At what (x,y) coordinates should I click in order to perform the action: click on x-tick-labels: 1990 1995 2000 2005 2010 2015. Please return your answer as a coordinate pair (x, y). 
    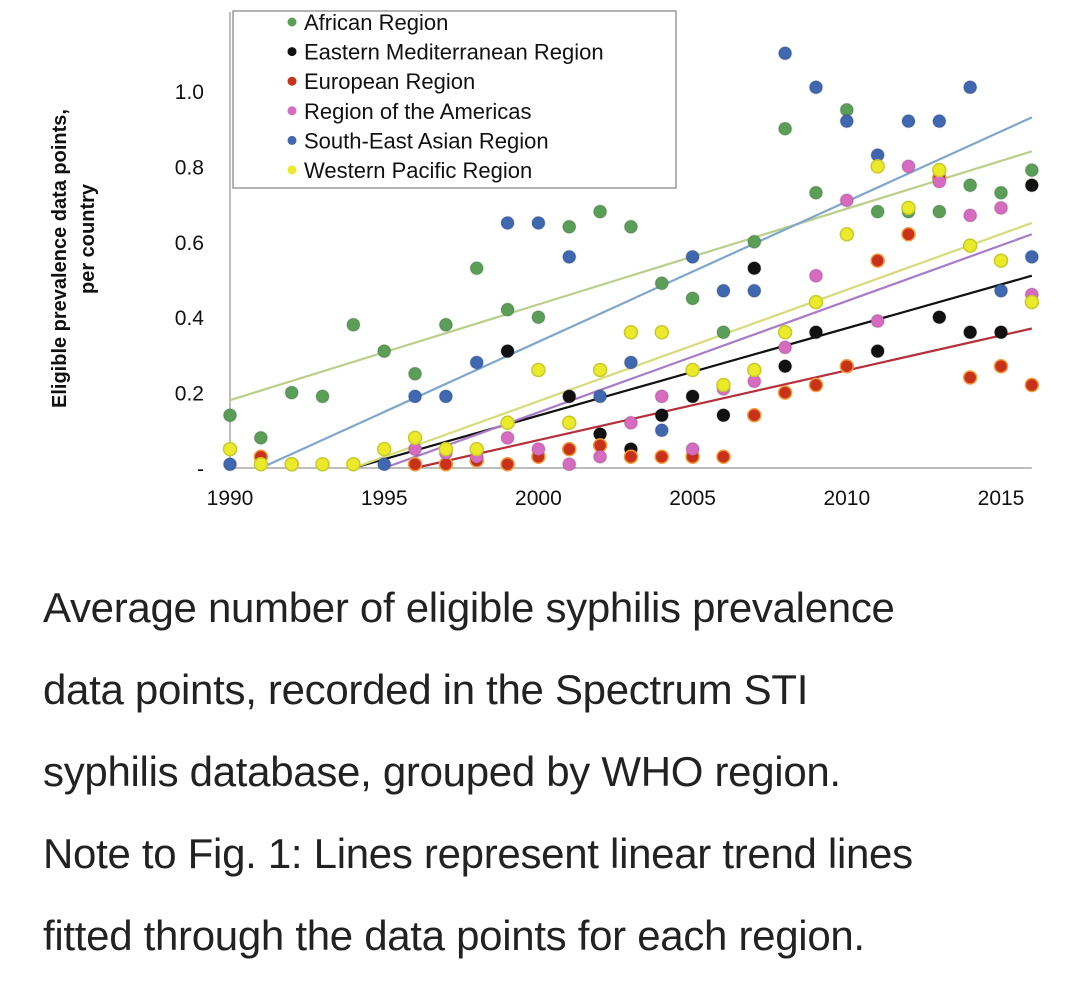
    Looking at the image, I should click on (616, 498).